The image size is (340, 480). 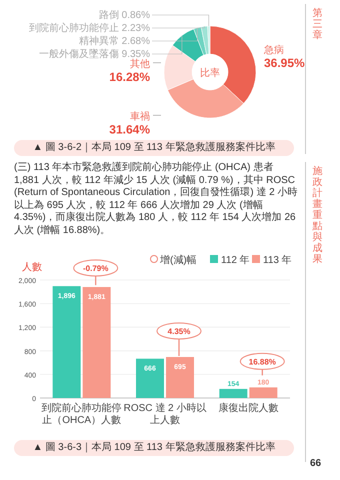 What do you see at coordinates (94, 54) in the screenshot?
I see `slice-label: 一般外傷及墜落傷 9.35%` at bounding box center [94, 54].